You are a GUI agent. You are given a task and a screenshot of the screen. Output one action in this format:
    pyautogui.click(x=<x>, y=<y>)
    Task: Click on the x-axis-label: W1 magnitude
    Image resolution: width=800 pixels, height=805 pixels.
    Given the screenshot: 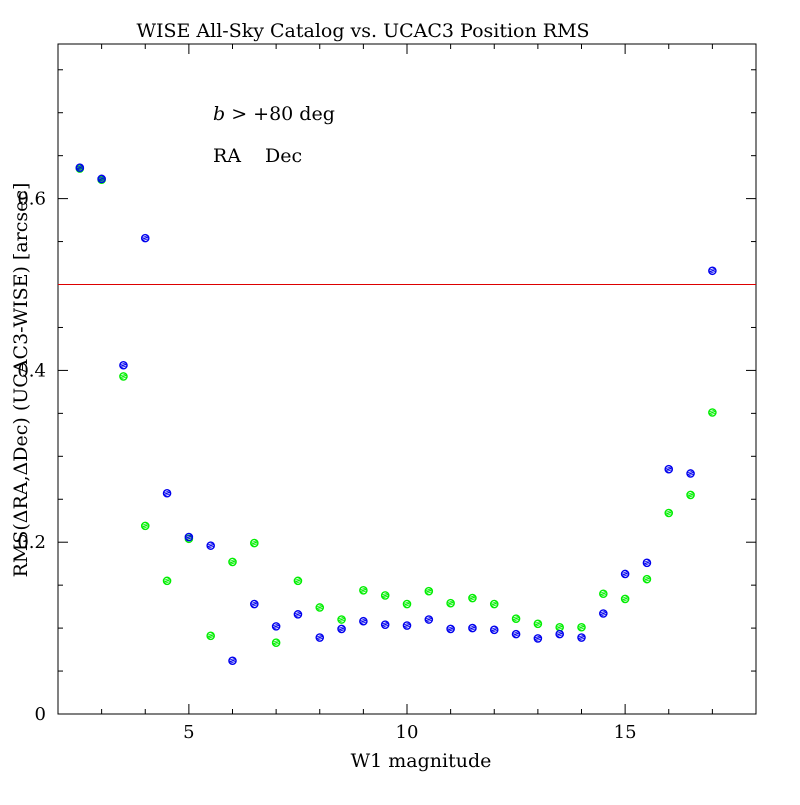 What is the action you would take?
    pyautogui.click(x=421, y=761)
    